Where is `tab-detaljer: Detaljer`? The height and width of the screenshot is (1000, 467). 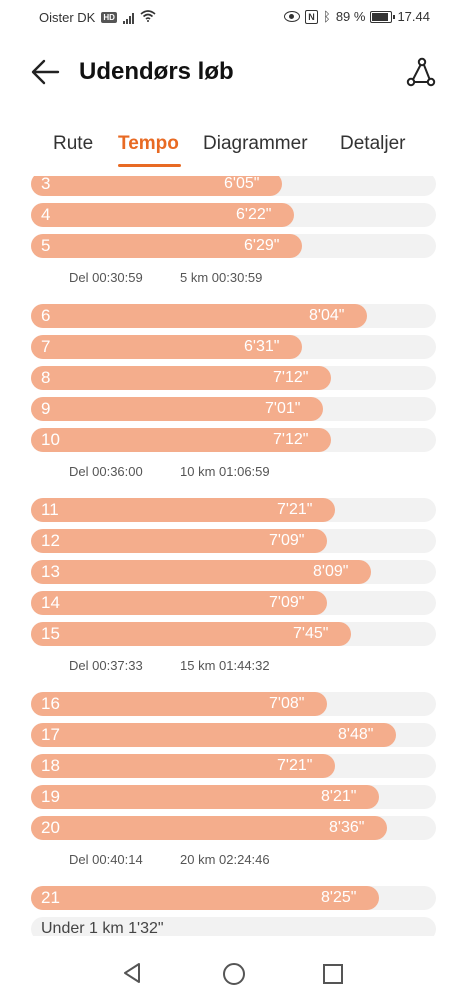 tab-detaljer: Detaljer is located at coordinates (373, 143).